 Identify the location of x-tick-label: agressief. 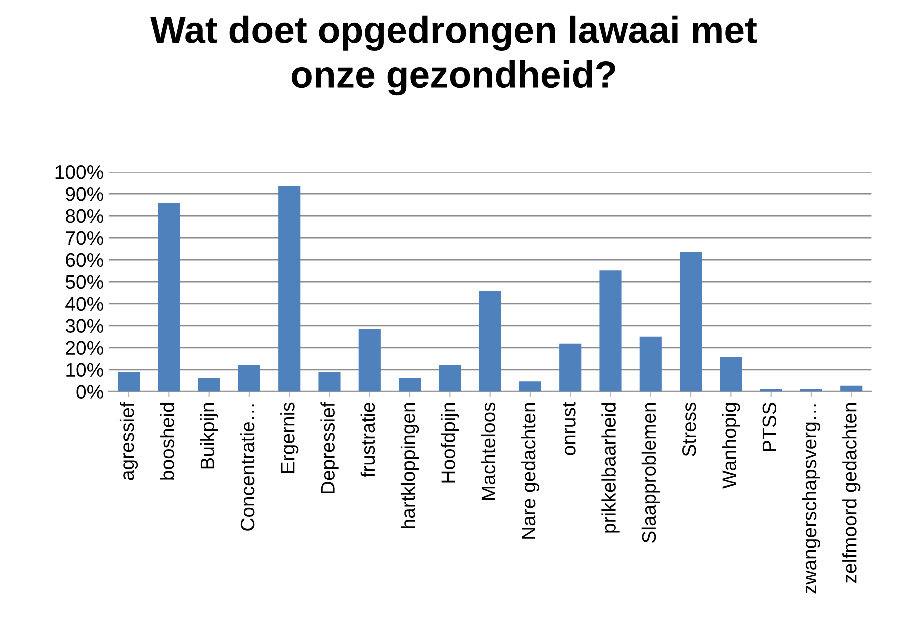
(129, 441).